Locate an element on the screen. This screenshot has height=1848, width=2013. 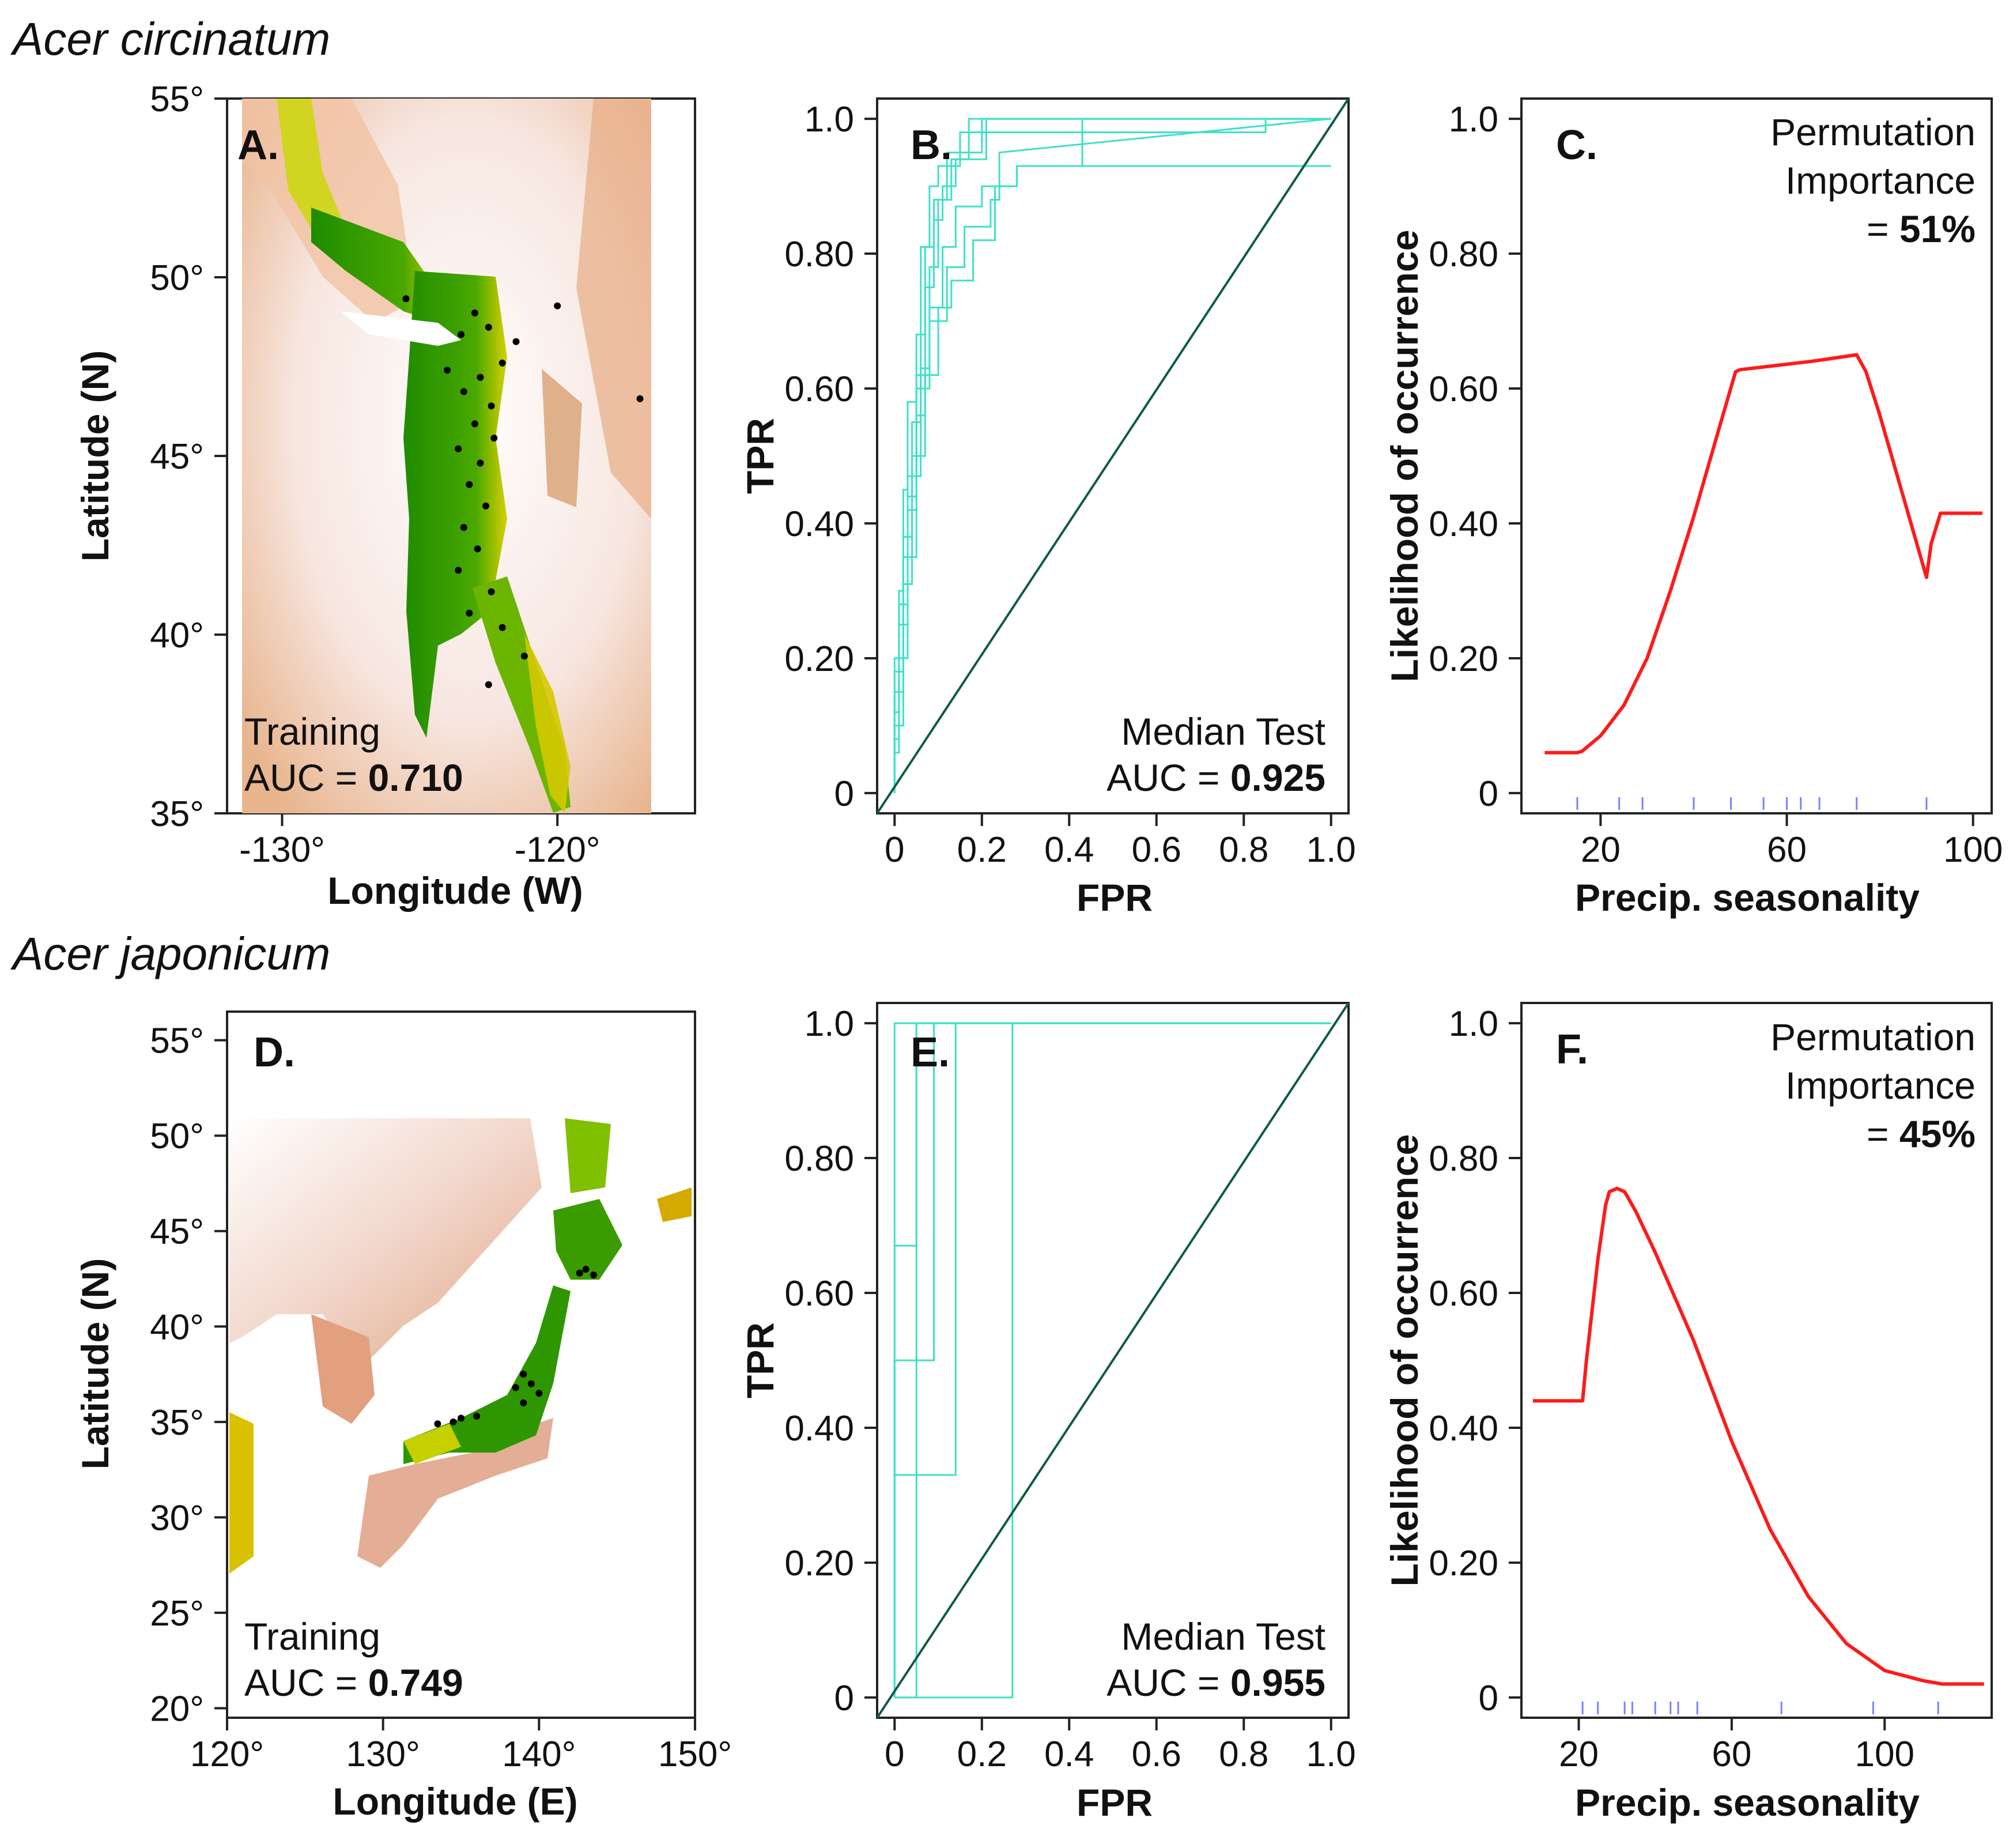
panel-e-auc: AUC = 0.955 is located at coordinates (1215, 1683).